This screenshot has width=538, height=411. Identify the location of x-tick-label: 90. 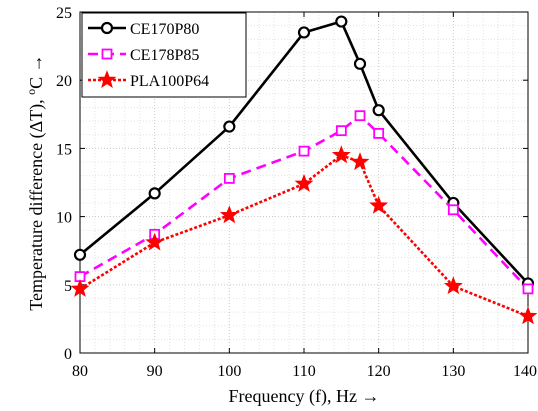
(155, 371).